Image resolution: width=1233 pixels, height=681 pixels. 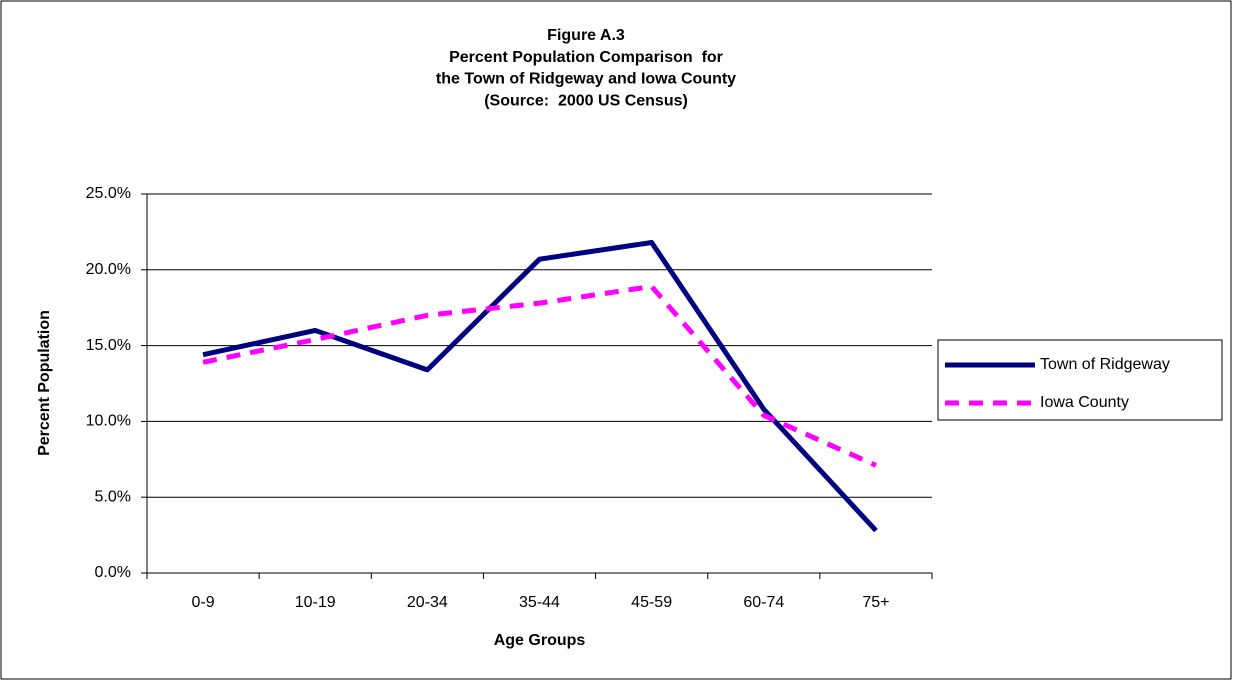 I want to click on series-line, so click(x=539, y=375).